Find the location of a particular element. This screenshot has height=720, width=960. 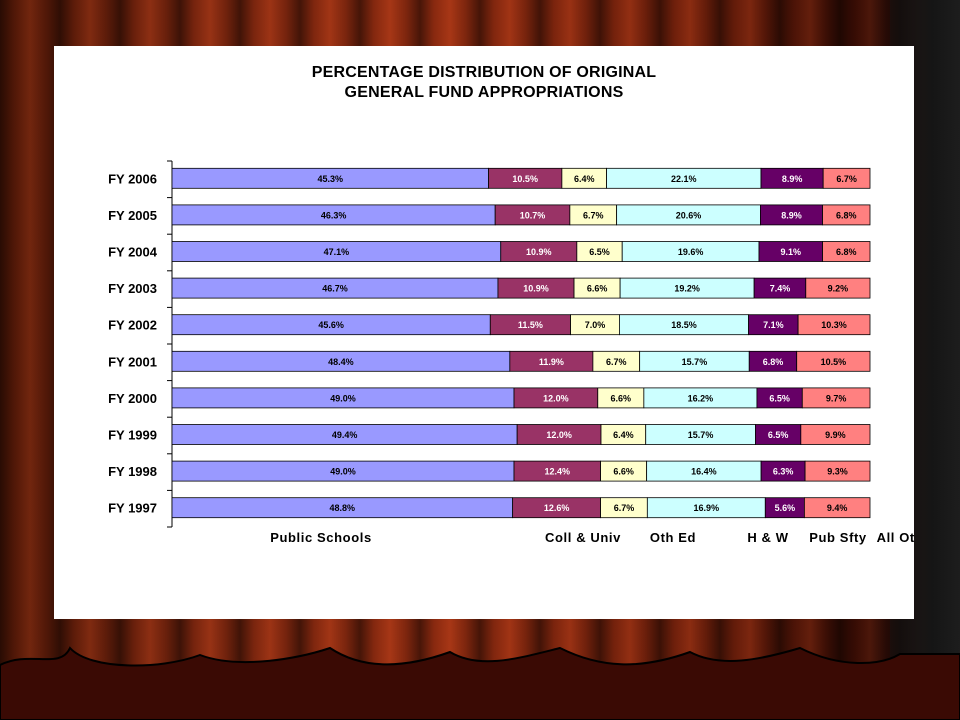

data-label-h-w: 18.5% is located at coordinates (684, 325).